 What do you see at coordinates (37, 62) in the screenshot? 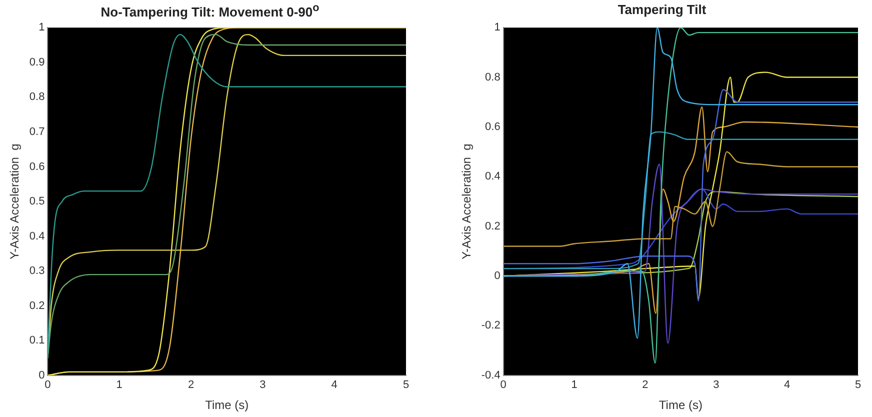
I see `y-tick-label: 0.9` at bounding box center [37, 62].